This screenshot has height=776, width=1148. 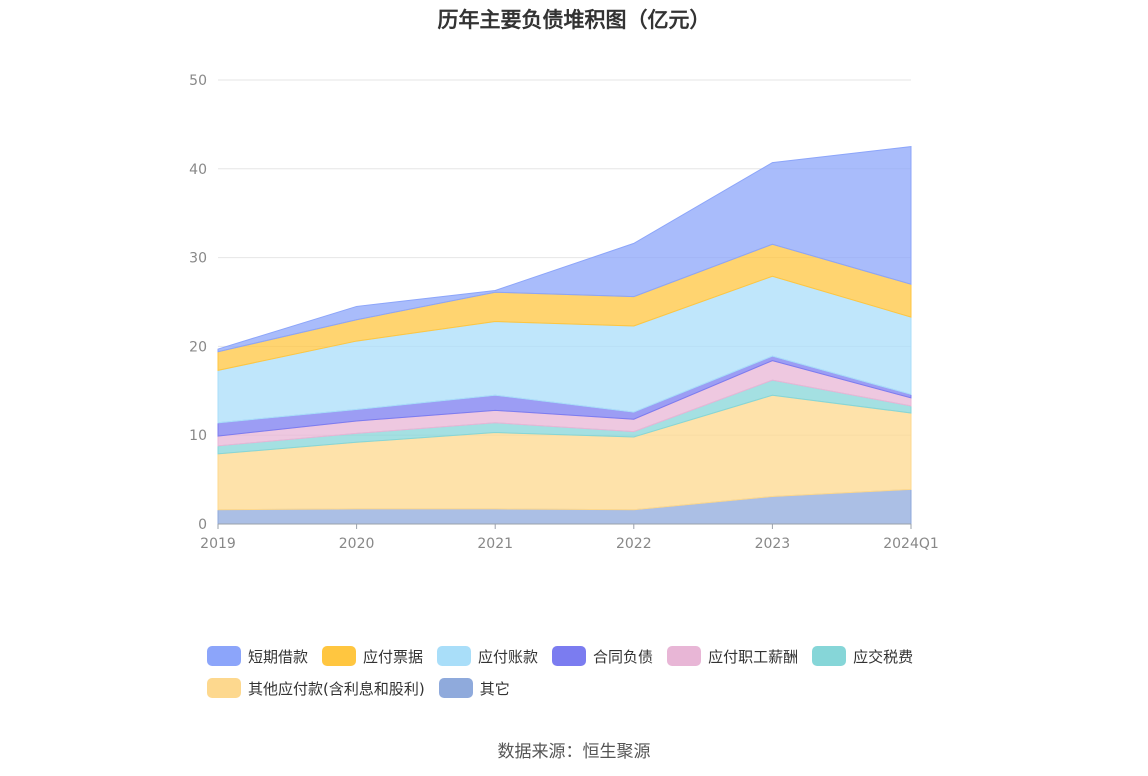 I want to click on legend-item-payroll-payable: 应付职工薪酬, so click(x=732, y=656).